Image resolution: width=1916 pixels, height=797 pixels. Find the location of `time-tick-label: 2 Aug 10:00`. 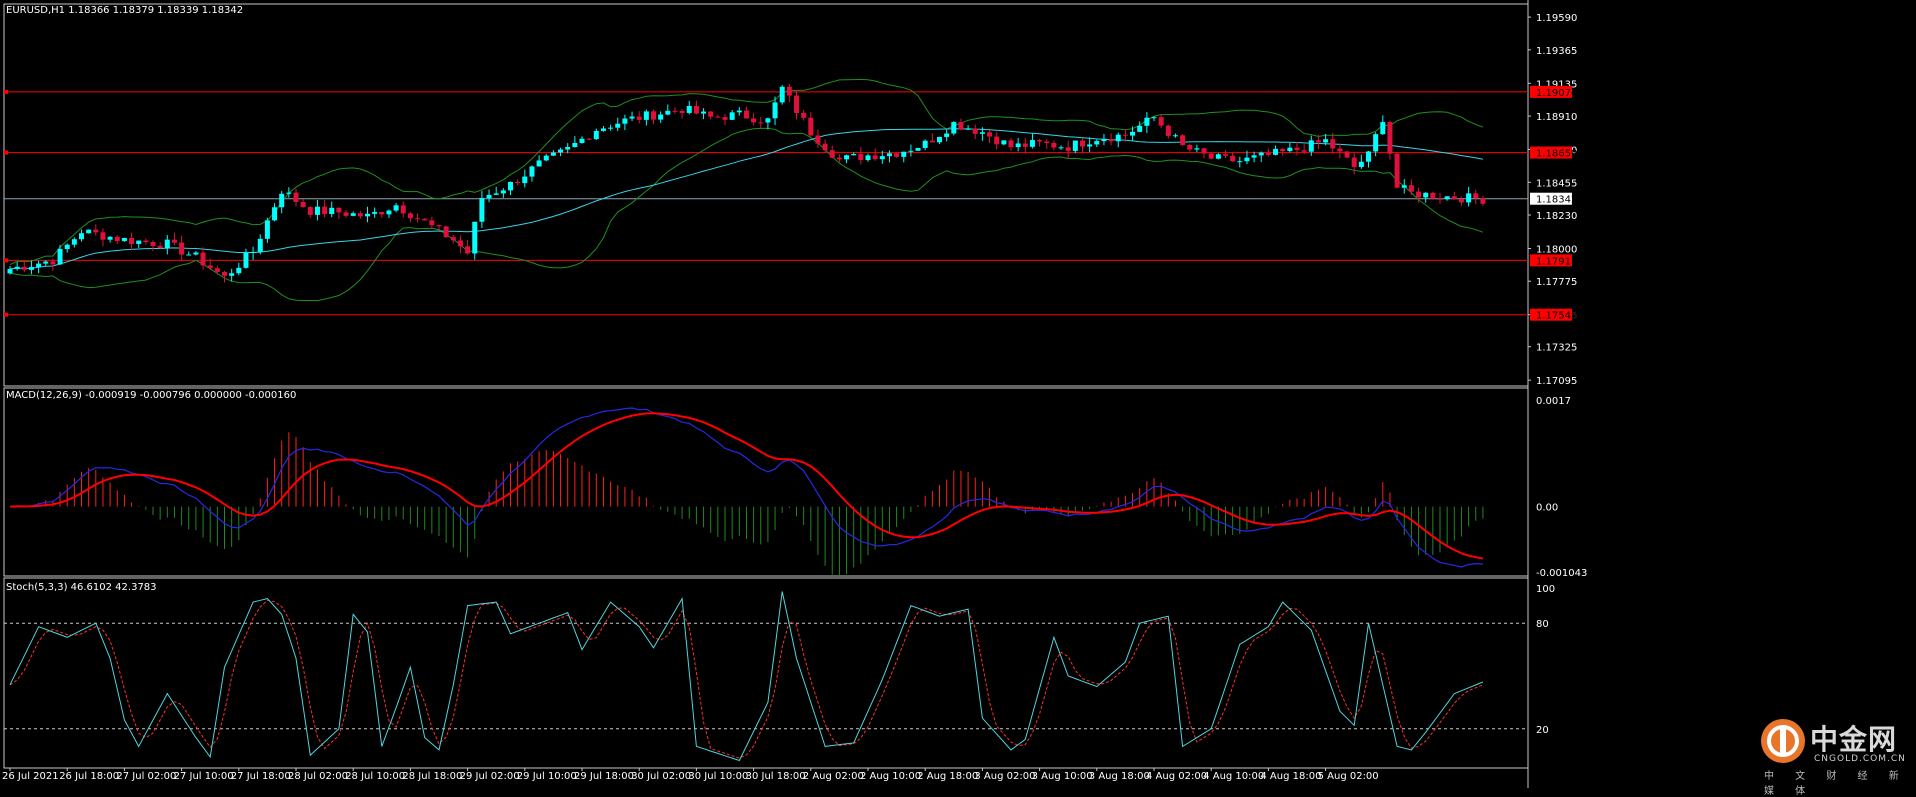

time-tick-label: 2 Aug 10:00 is located at coordinates (890, 776).